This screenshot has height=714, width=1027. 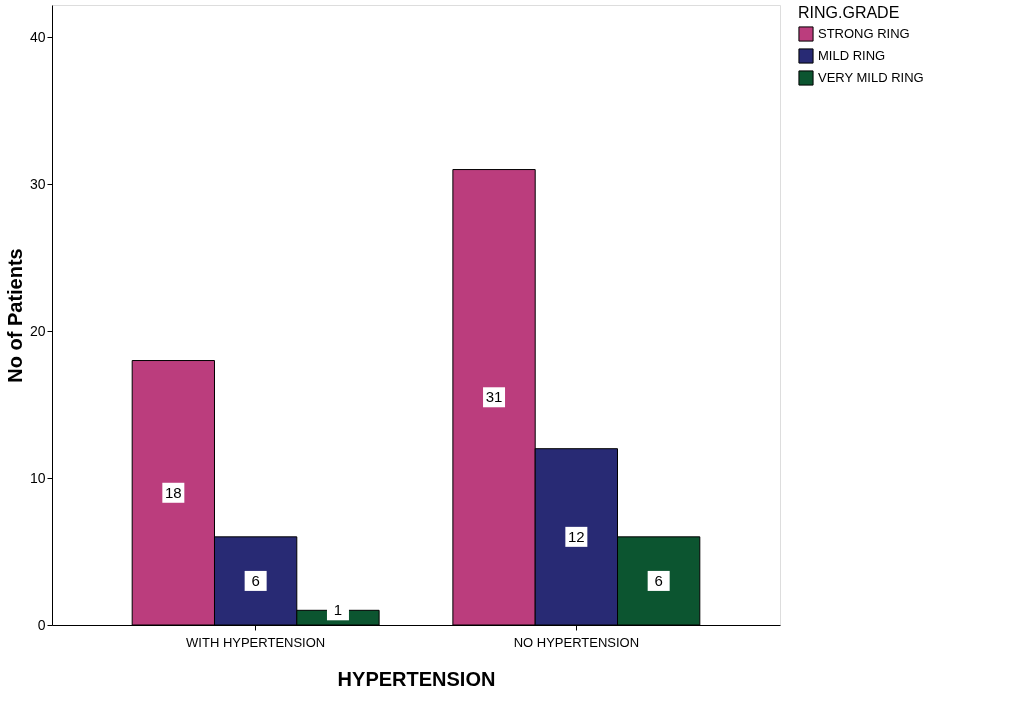 What do you see at coordinates (37, 477) in the screenshot?
I see `y-tick-label: 10` at bounding box center [37, 477].